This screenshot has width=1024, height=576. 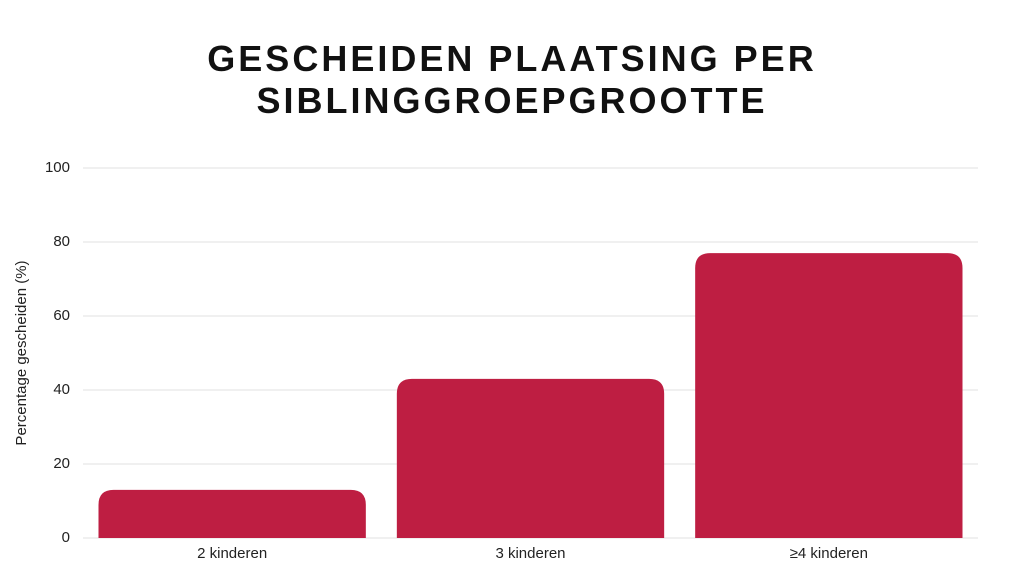 What do you see at coordinates (66, 537) in the screenshot?
I see `y-tick-label: 0` at bounding box center [66, 537].